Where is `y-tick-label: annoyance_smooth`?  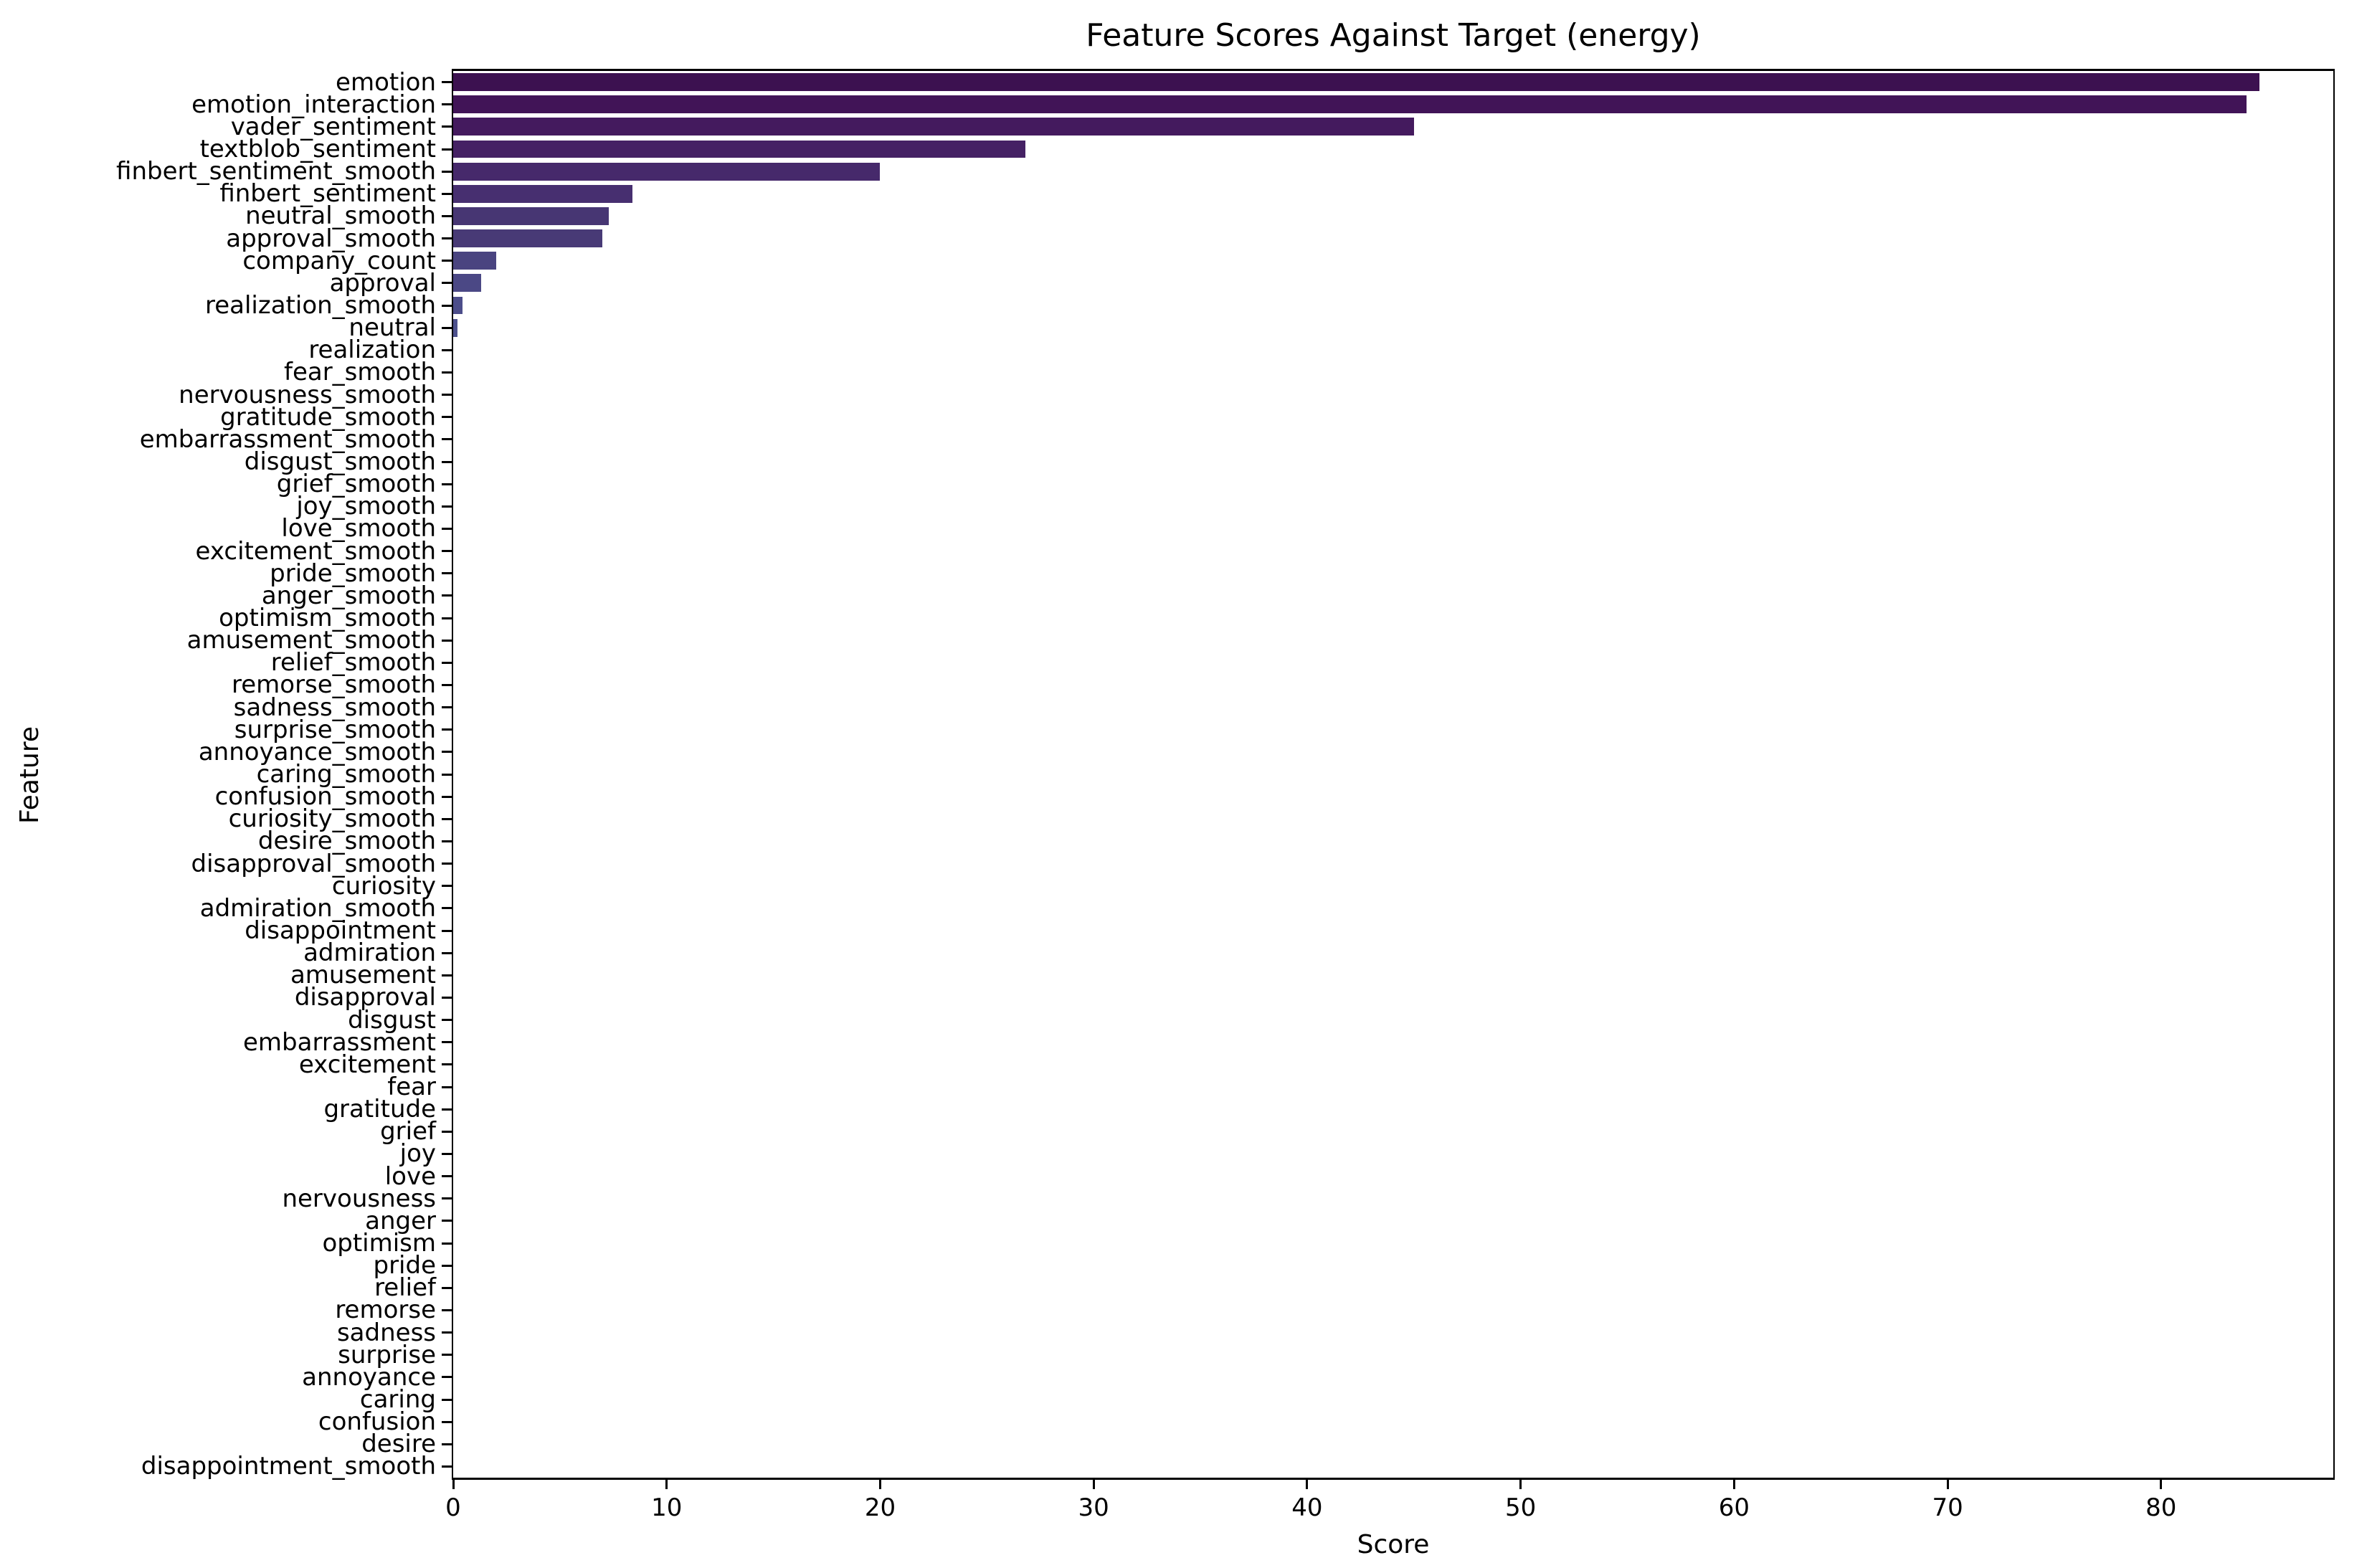
y-tick-label: annoyance_smooth is located at coordinates (317, 751).